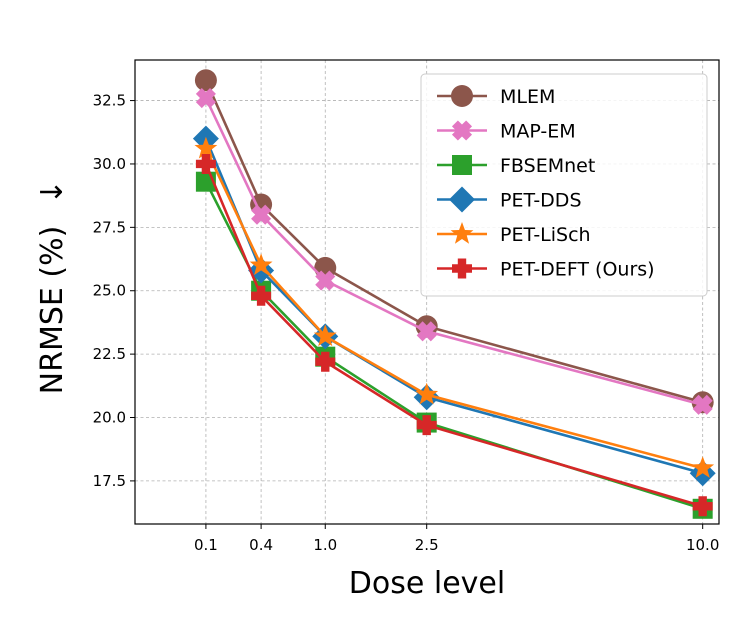  Describe the element at coordinates (109, 291) in the screenshot. I see `y-tick-label: 25.0` at that location.